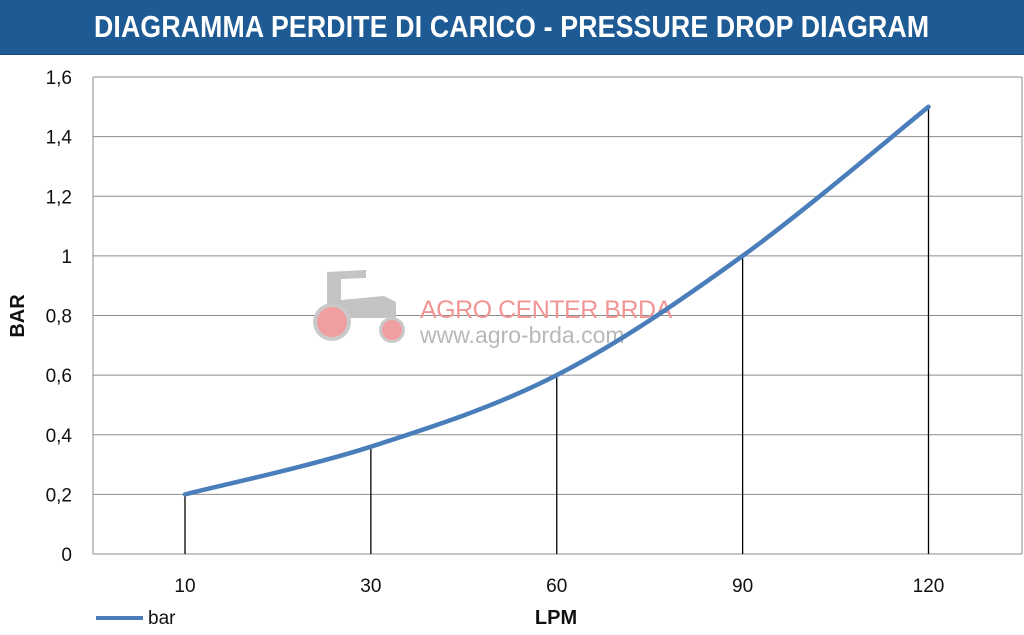 This screenshot has height=635, width=1024. What do you see at coordinates (59, 138) in the screenshot?
I see `y-tick-label: 1,4` at bounding box center [59, 138].